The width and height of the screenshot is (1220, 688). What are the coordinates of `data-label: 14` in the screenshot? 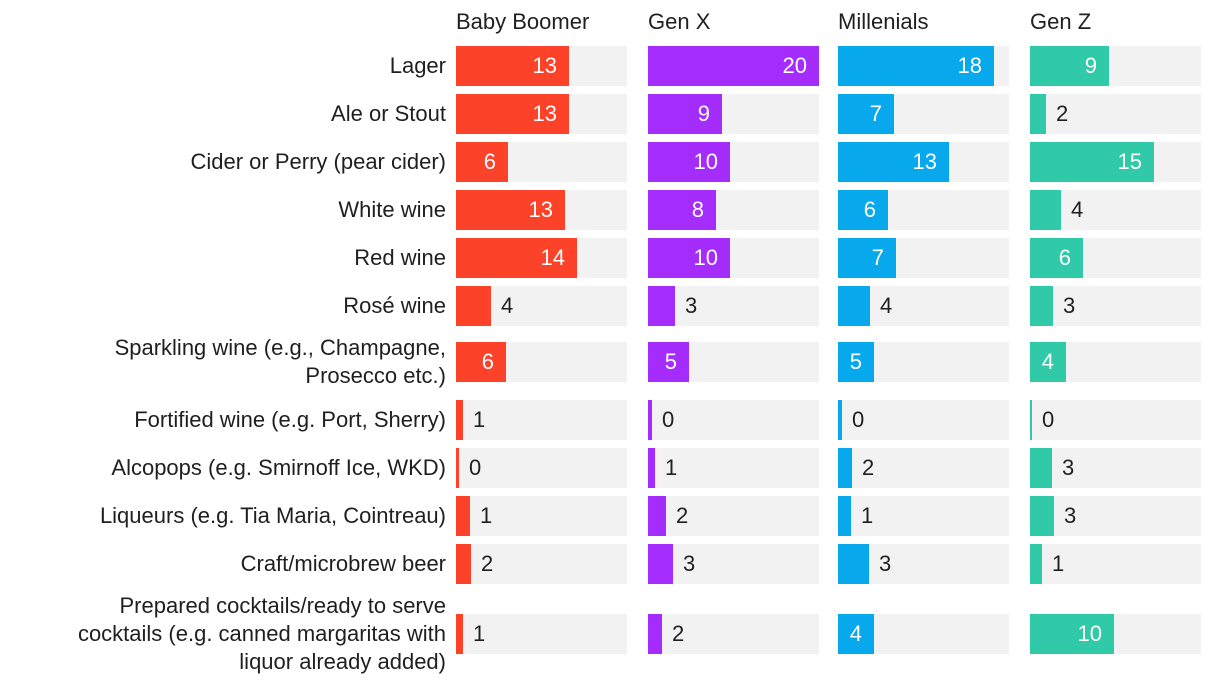 It's located at (552, 257).